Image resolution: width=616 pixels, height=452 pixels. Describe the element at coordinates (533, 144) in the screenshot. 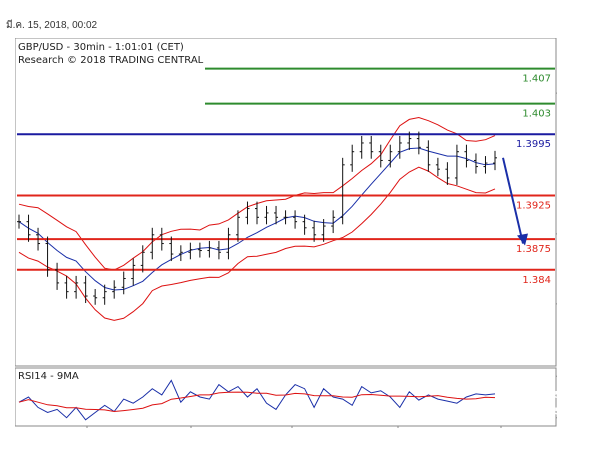

I see `level-label: 1.3995` at that location.